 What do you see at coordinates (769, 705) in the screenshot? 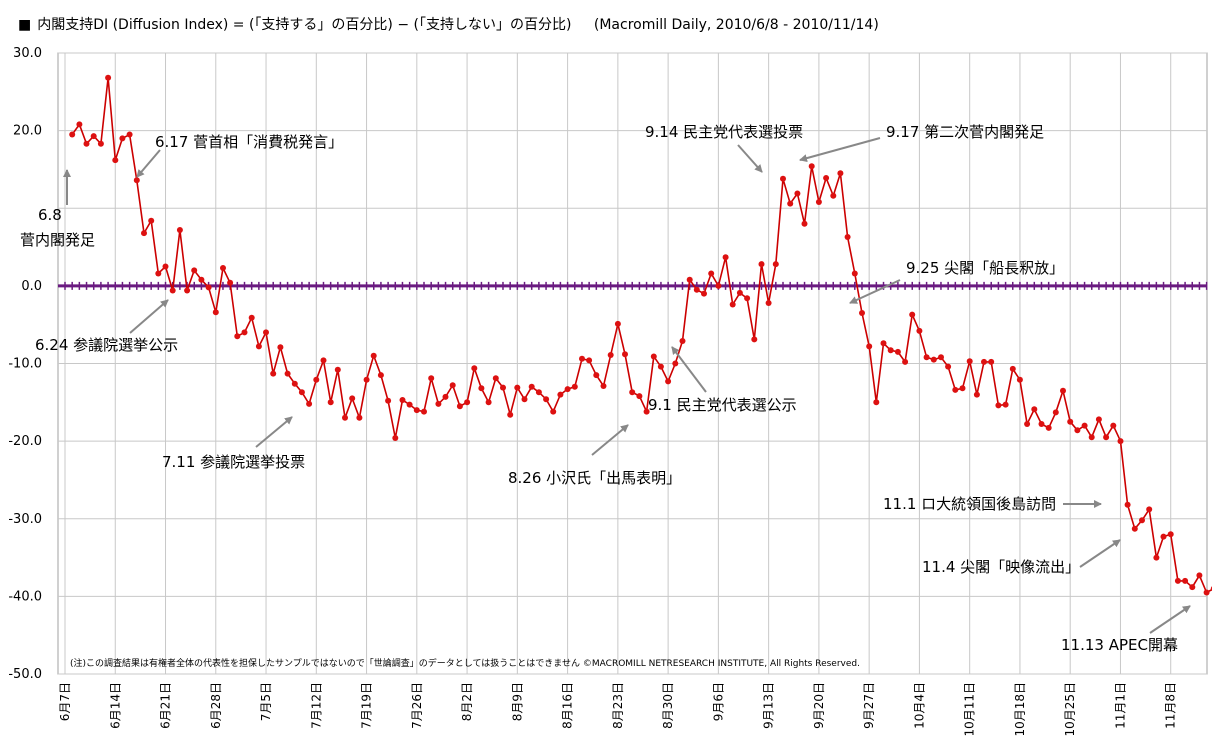
I see `x-tick-label: 9月13日` at bounding box center [769, 705].